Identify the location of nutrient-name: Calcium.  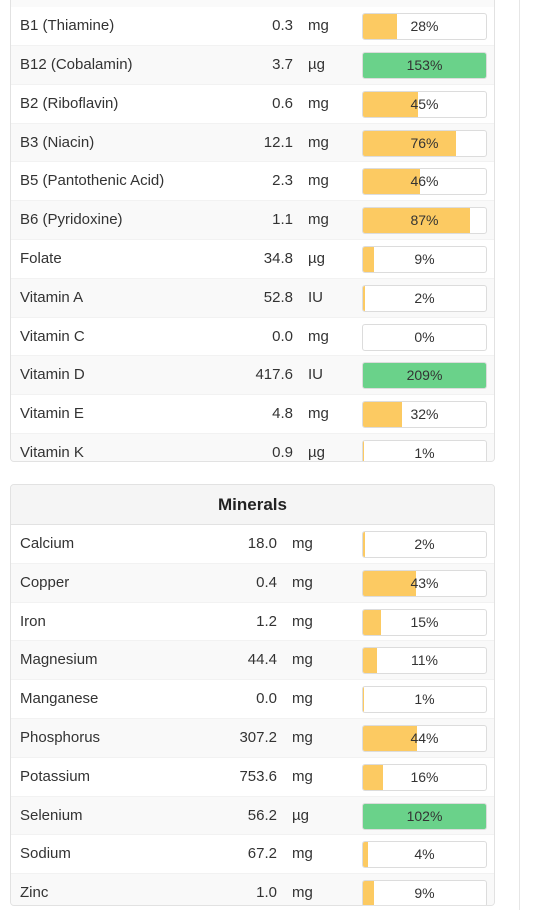
(47, 543).